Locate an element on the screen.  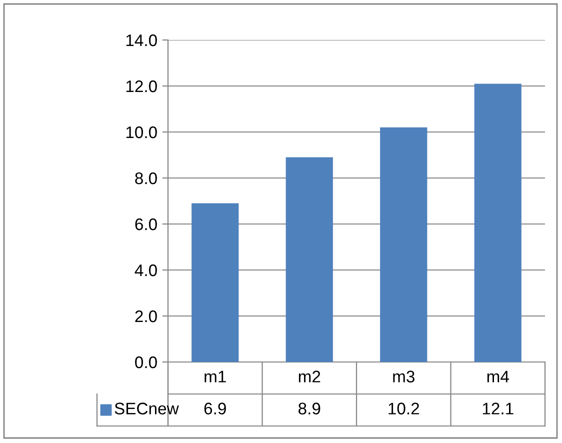
data-label: 8.9 is located at coordinates (309, 408).